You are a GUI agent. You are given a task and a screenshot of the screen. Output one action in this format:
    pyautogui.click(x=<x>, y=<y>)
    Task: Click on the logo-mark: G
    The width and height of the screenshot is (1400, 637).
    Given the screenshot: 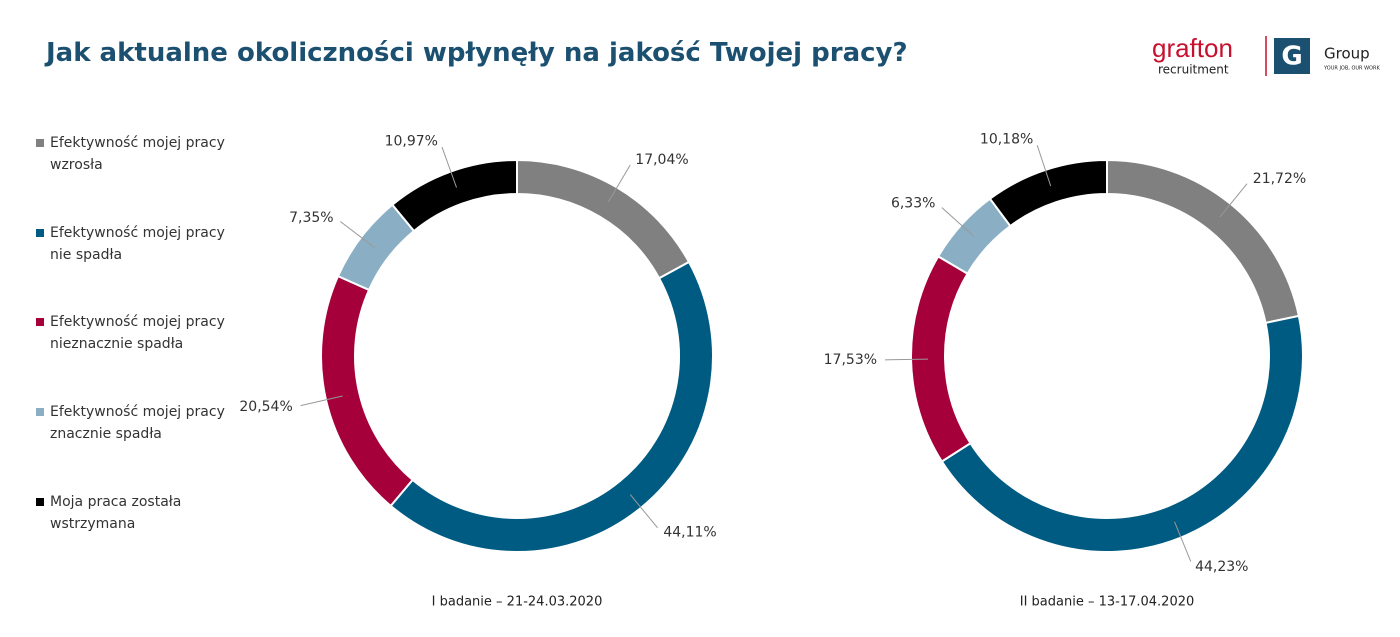 What is the action you would take?
    pyautogui.click(x=1291, y=57)
    